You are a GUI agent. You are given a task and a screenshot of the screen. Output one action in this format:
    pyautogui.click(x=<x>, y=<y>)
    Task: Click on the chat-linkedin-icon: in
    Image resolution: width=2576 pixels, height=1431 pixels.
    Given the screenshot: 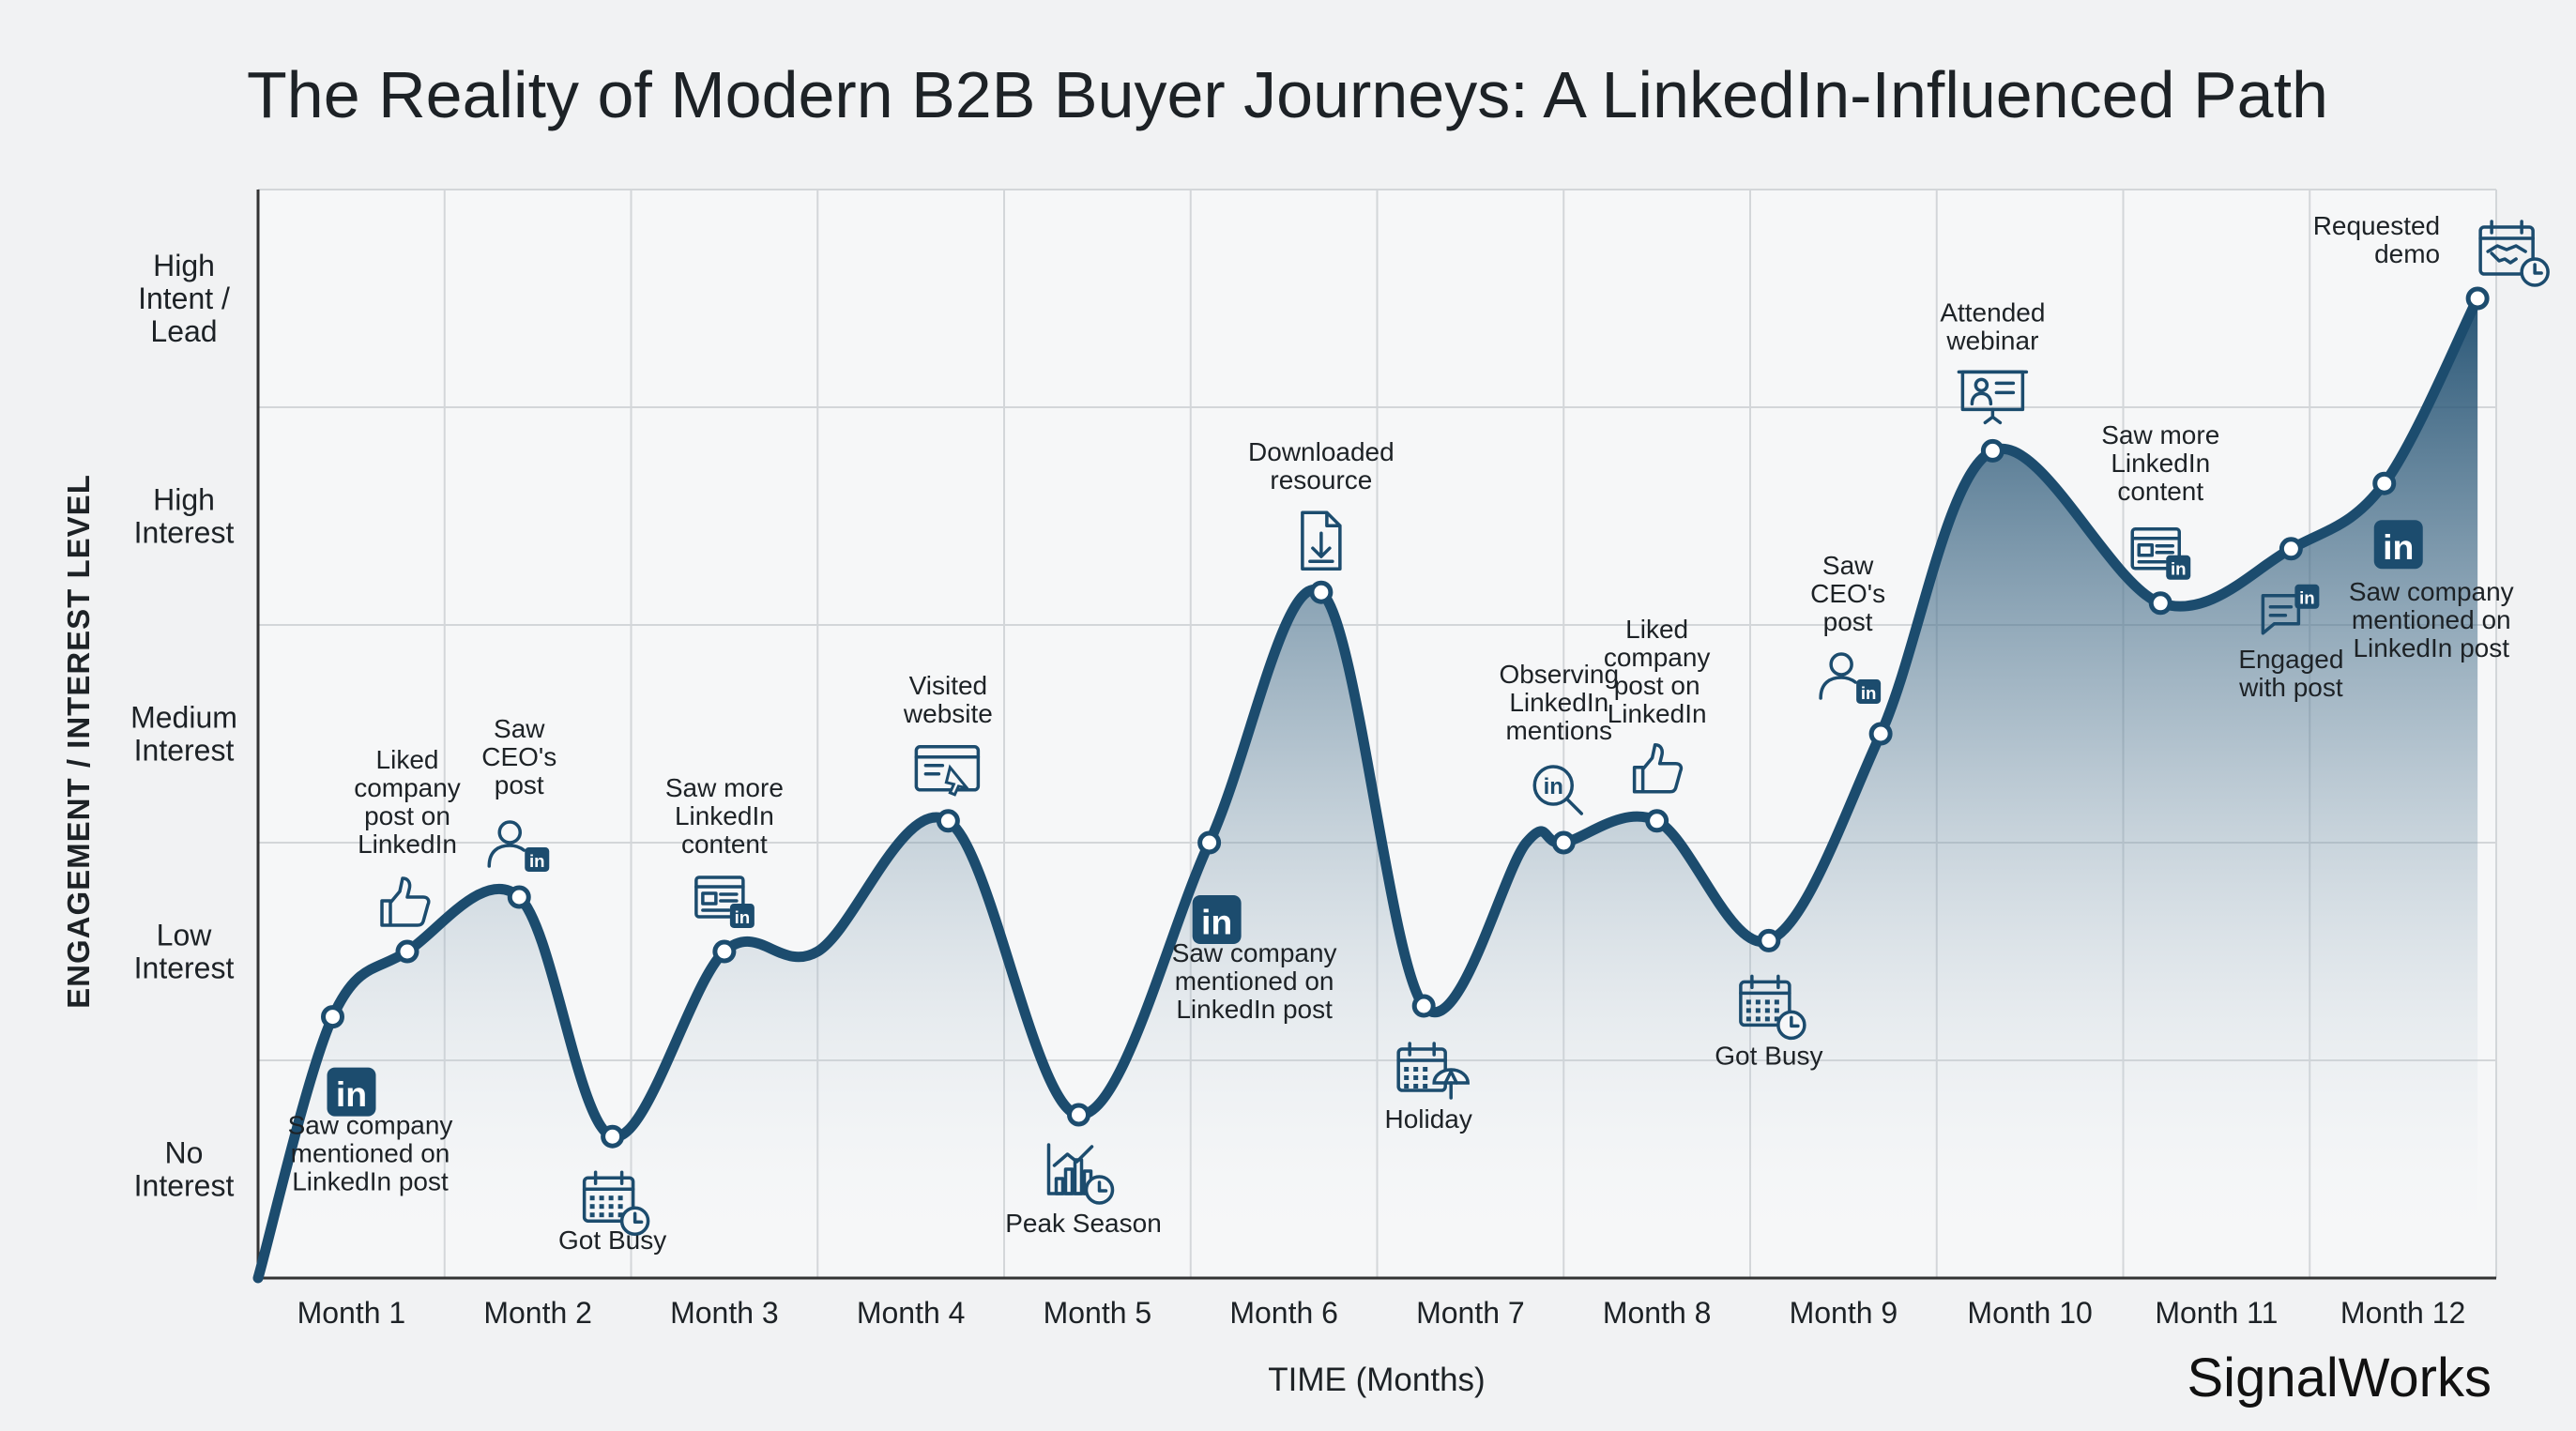 What is the action you would take?
    pyautogui.click(x=2290, y=609)
    